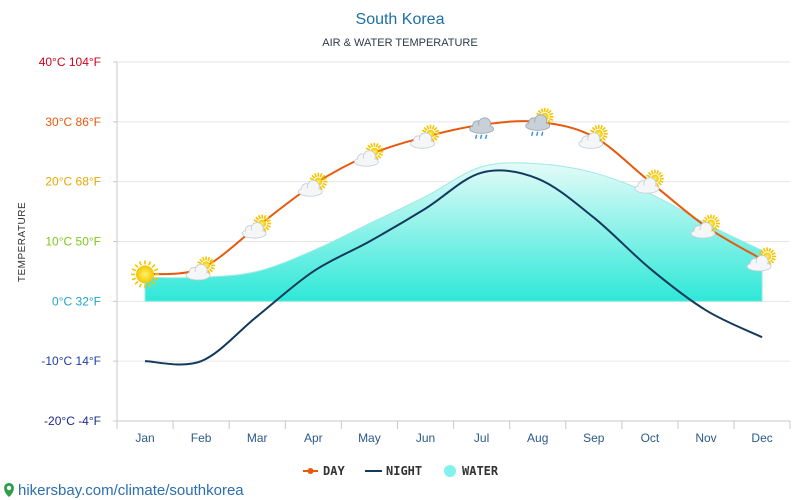  I want to click on legend-item-night: NIGHT, so click(393, 471).